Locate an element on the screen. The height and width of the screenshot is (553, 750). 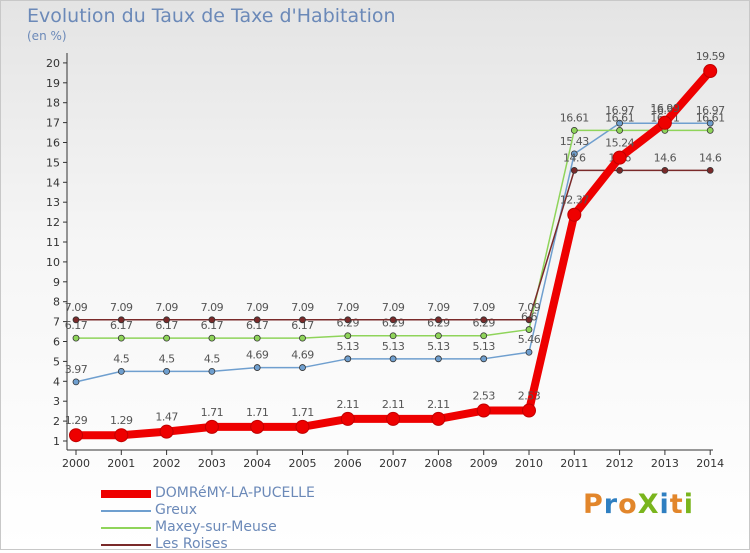
y-tick-label: 20 is located at coordinates (53, 63).